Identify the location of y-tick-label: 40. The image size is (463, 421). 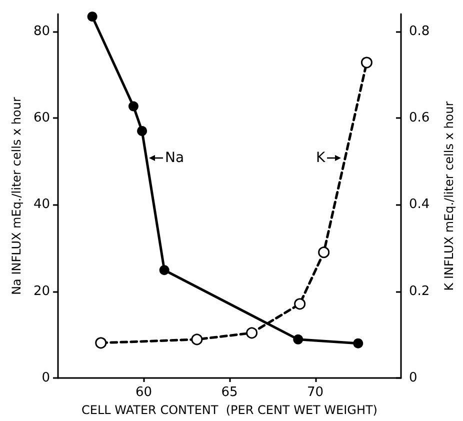
(41, 204).